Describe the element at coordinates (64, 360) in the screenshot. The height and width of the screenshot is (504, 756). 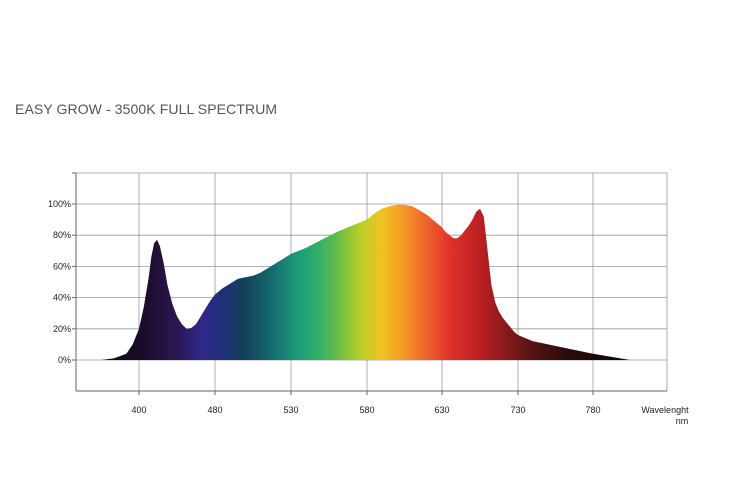
I see `y-tick-label: 0%` at that location.